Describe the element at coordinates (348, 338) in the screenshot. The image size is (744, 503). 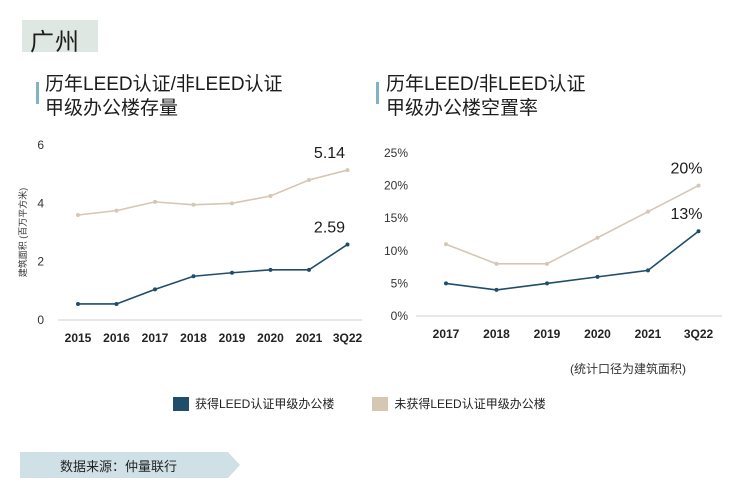
I see `chart1-xtick-label: 3Q22` at that location.